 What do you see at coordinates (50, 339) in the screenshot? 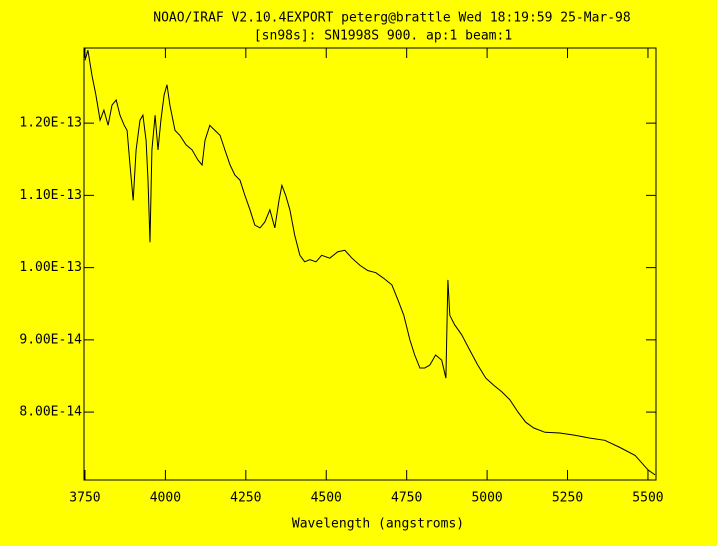
I see `y-tick-label: 9.00E-14` at bounding box center [50, 339].